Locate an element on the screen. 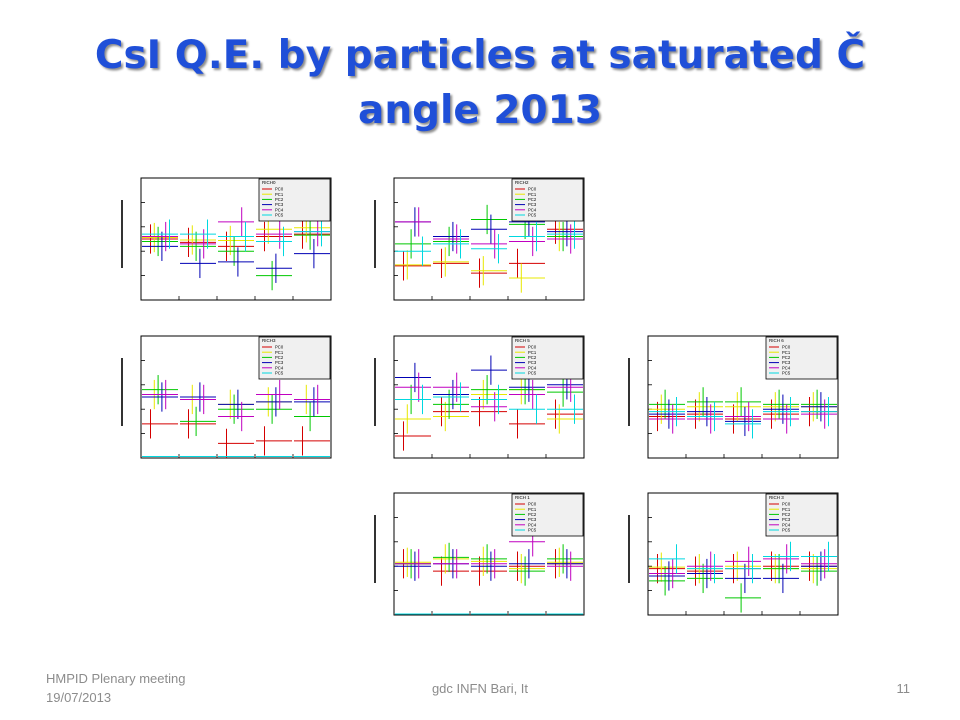 This screenshot has width=960, height=720. title-line-1: CsI Q.E. by particles at saturated Č is located at coordinates (480, 55).